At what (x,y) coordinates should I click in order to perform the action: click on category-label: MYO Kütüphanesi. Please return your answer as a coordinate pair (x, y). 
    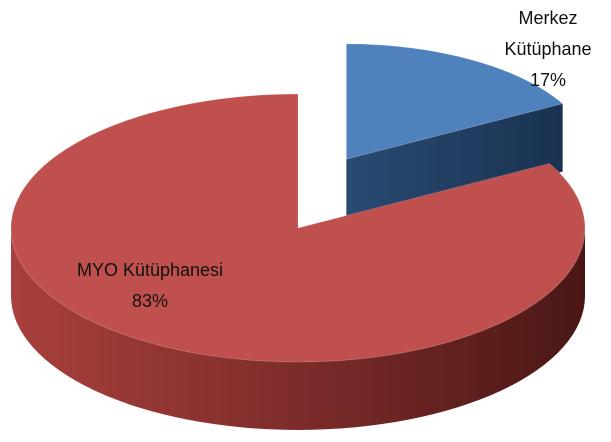
    Looking at the image, I should click on (150, 270).